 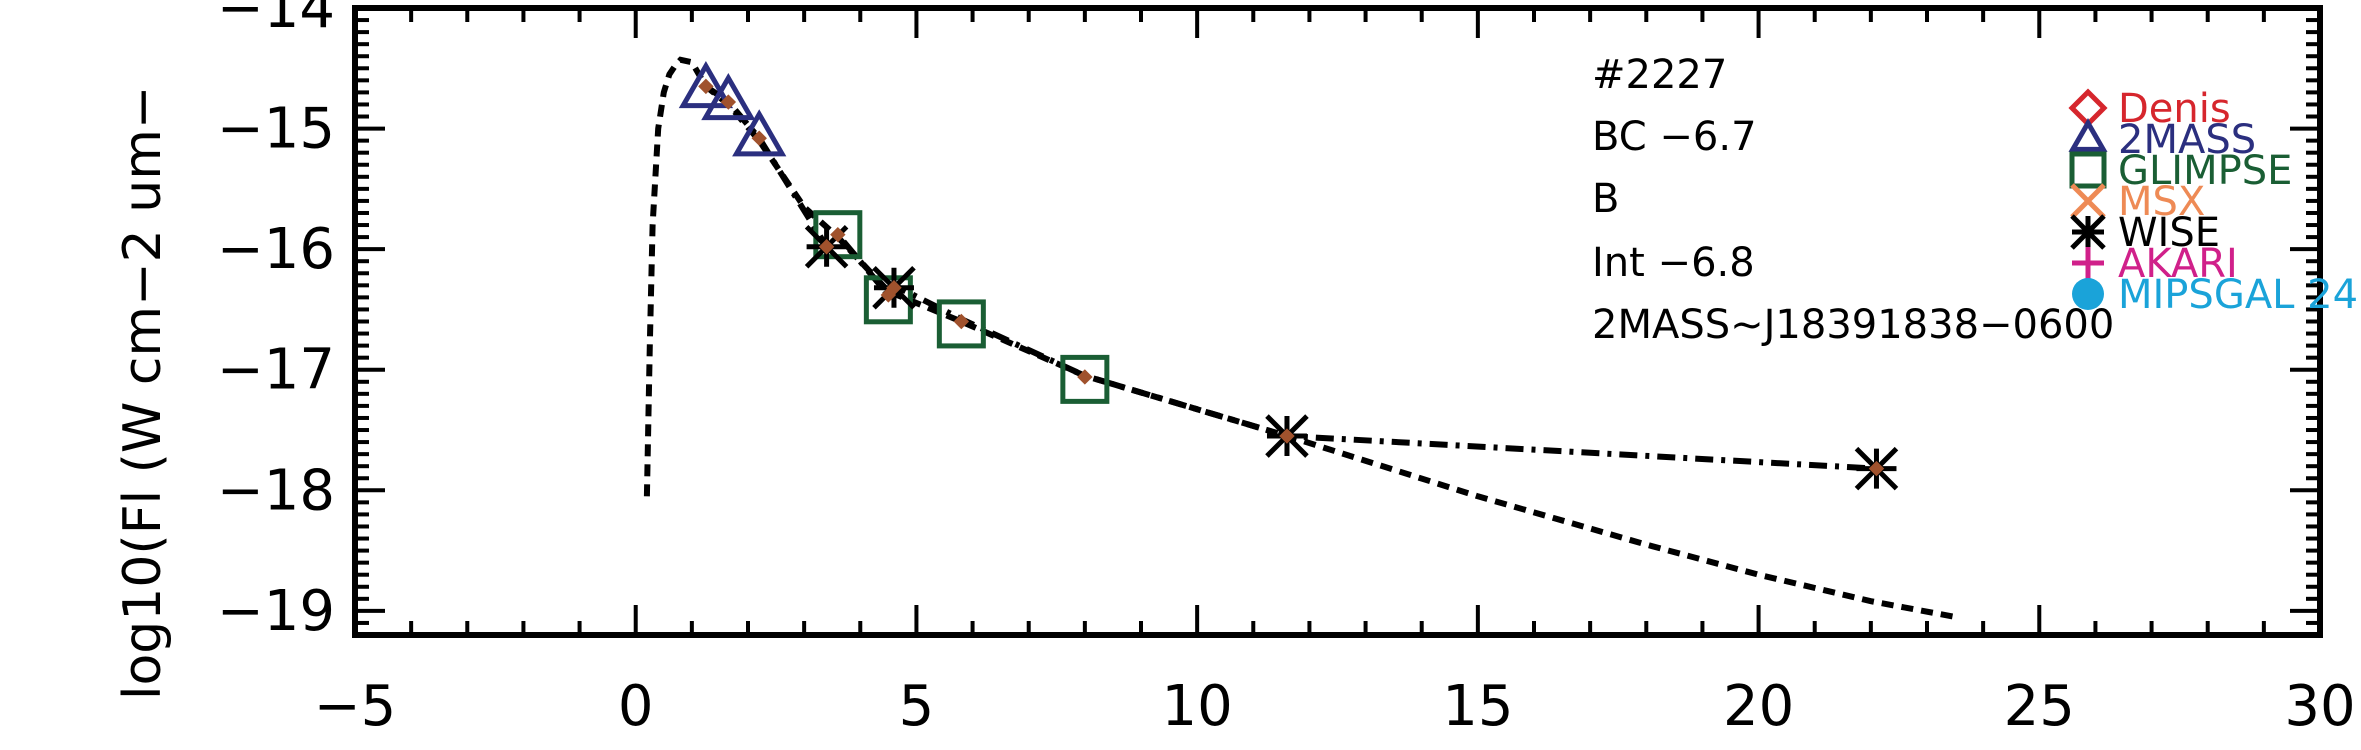 What do you see at coordinates (1197, 706) in the screenshot?
I see `x-tick-label: 10` at bounding box center [1197, 706].